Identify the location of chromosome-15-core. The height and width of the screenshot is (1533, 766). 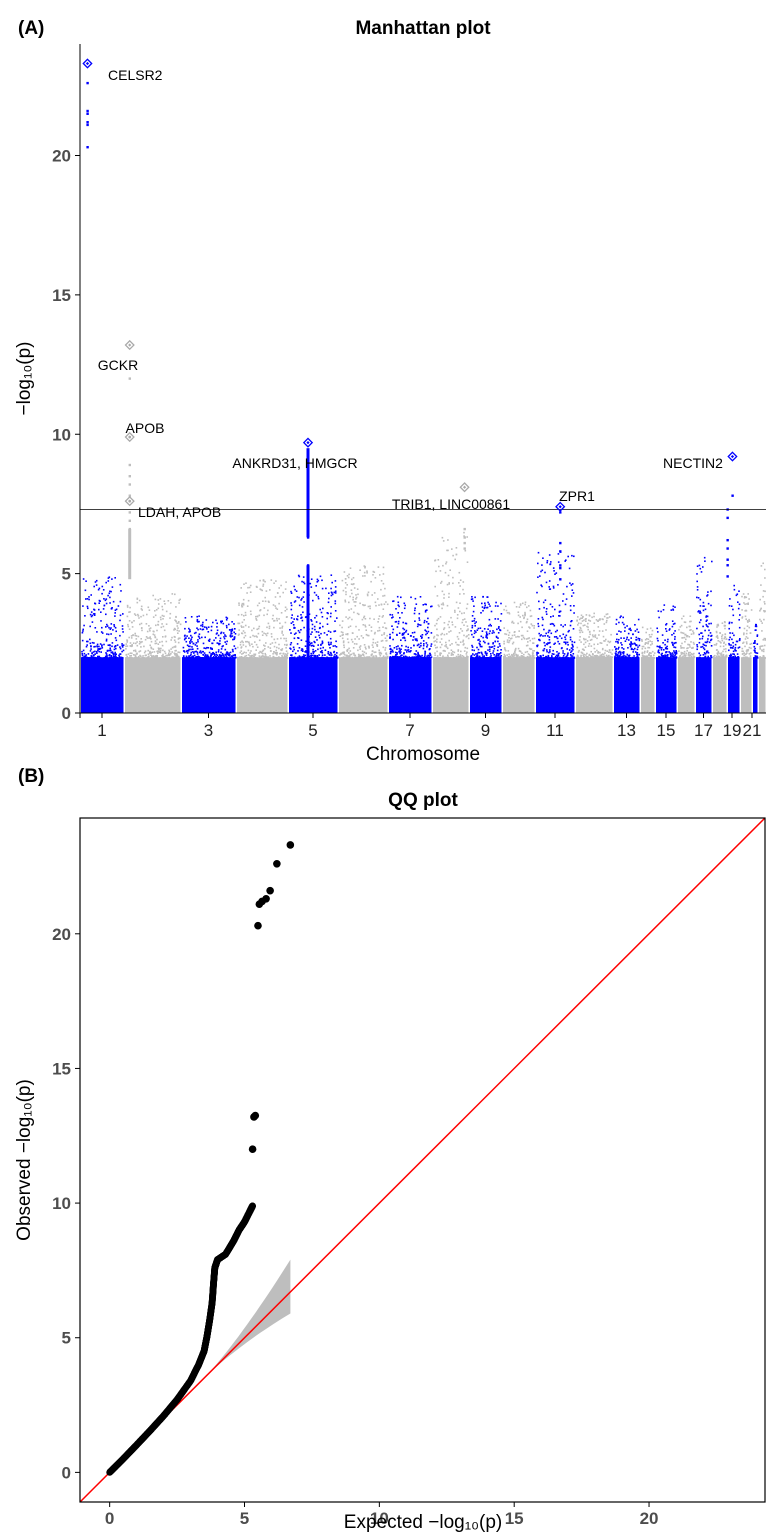
(666, 685).